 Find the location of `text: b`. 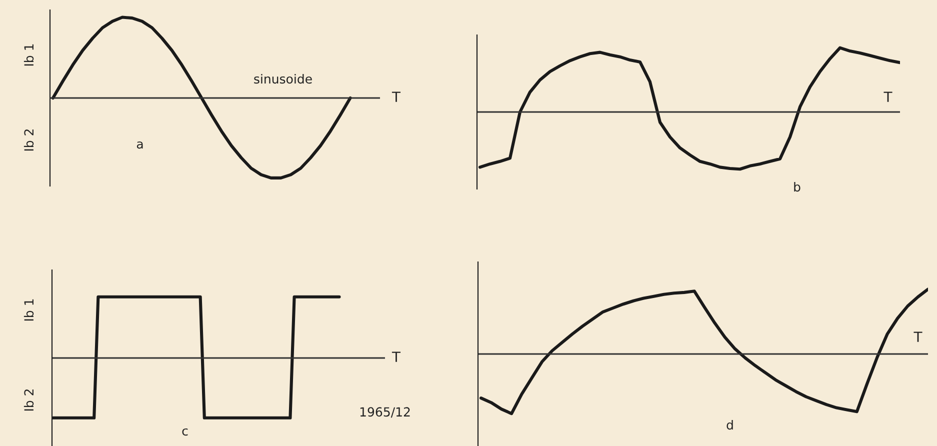

text: b is located at coordinates (797, 187).